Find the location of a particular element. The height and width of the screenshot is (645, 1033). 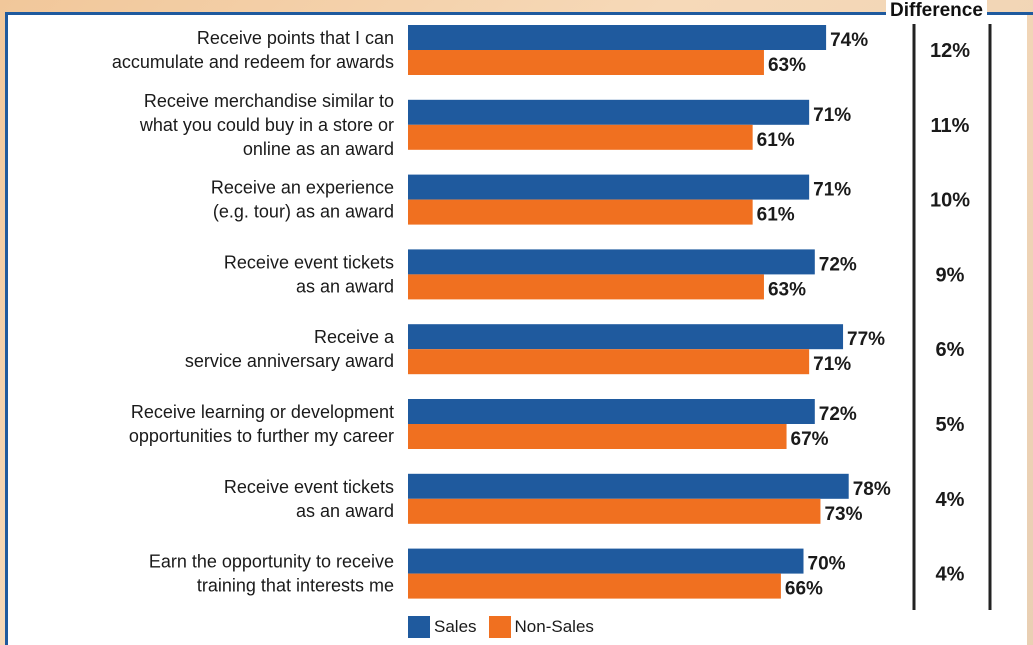

difference-value: 6% is located at coordinates (950, 350).